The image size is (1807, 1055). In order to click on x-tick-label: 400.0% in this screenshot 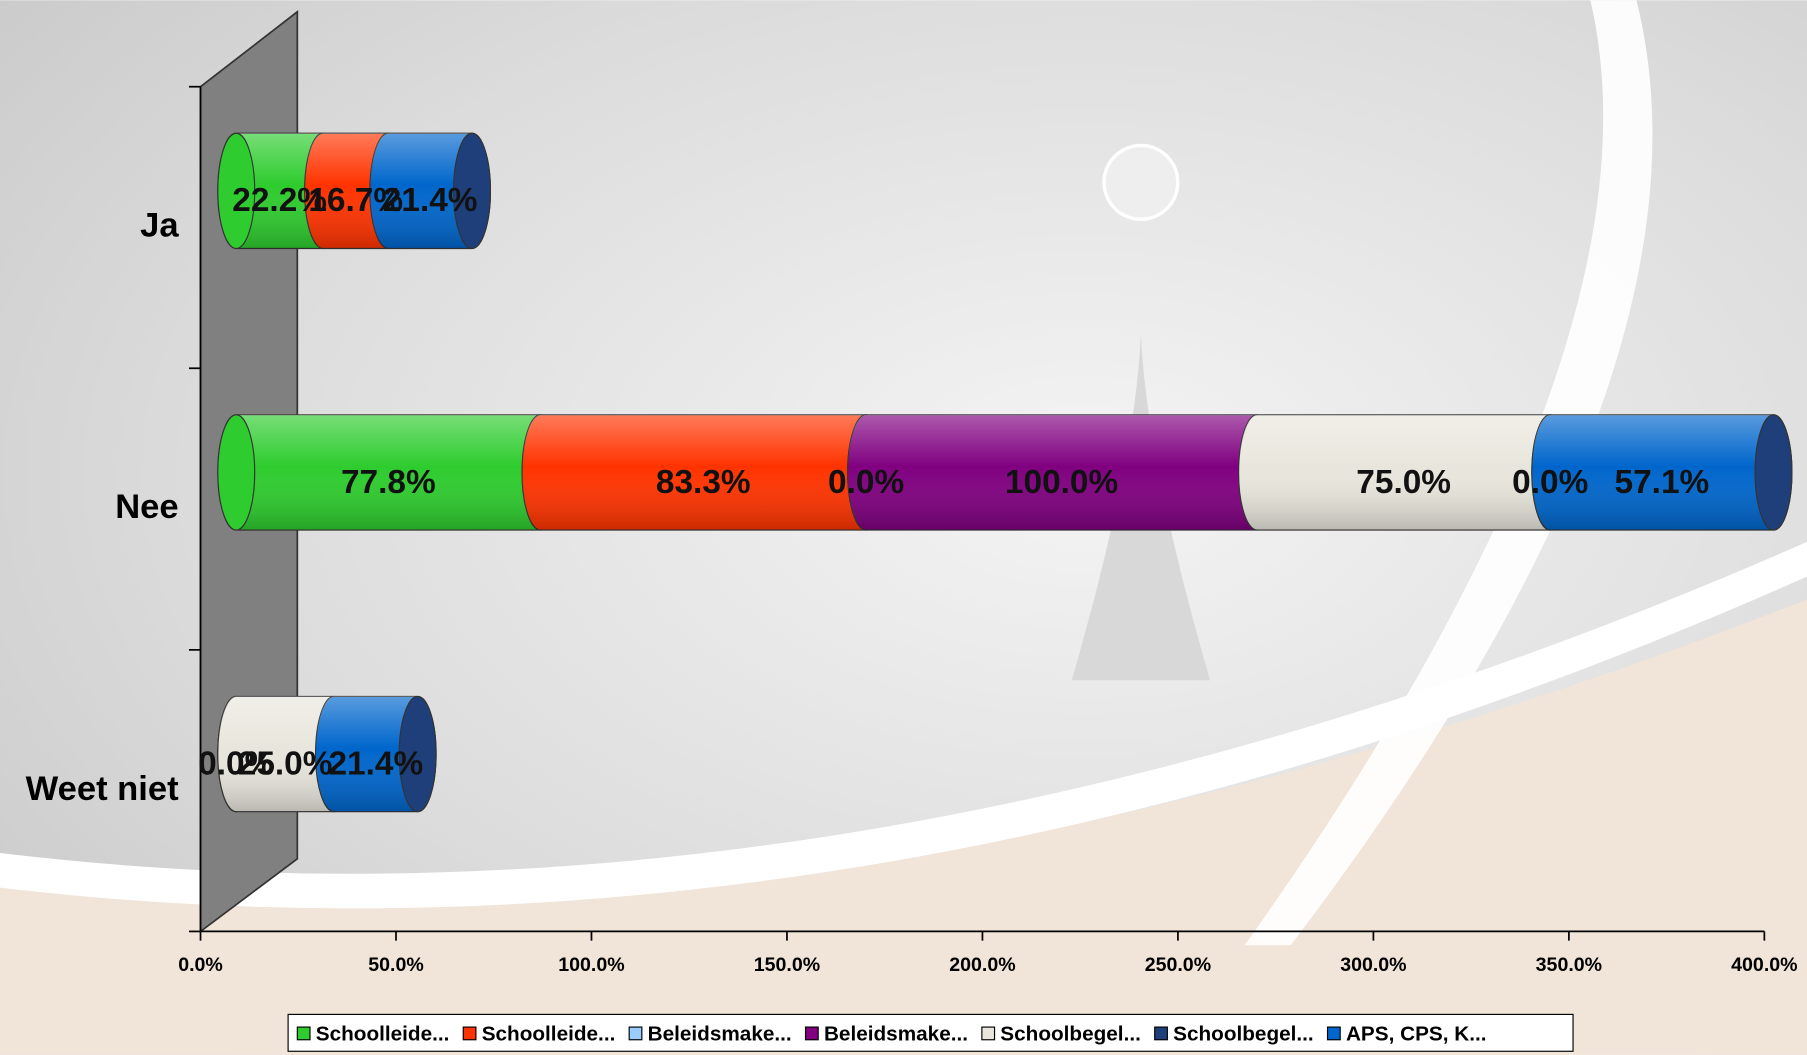, I will do `click(1764, 965)`.